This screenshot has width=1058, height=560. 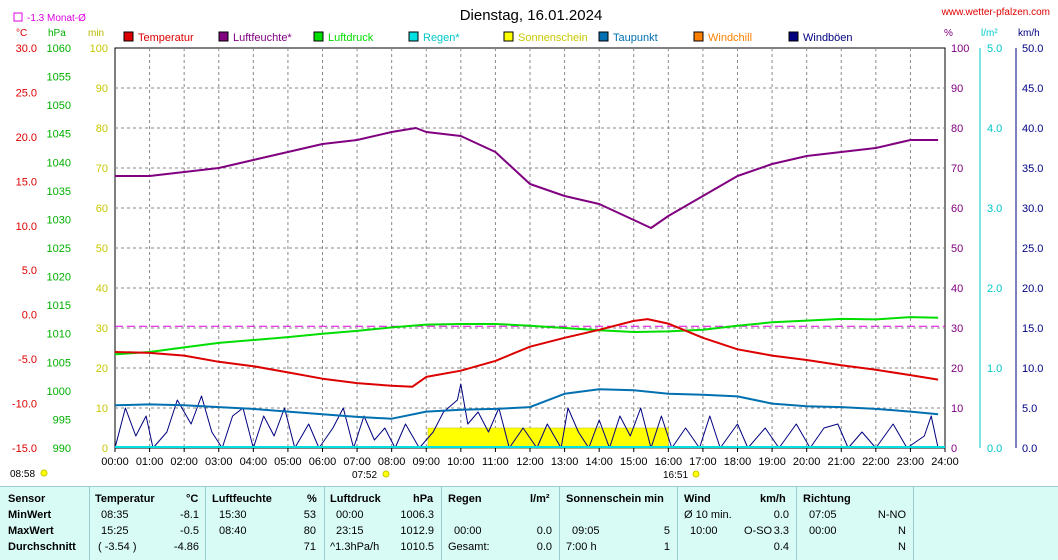 I want to click on tick-label: 15.0, so click(x=26, y=182).